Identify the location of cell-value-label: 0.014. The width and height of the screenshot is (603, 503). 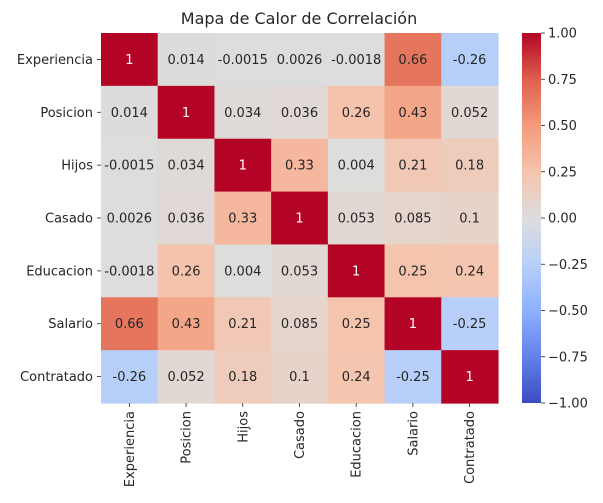
(185, 60).